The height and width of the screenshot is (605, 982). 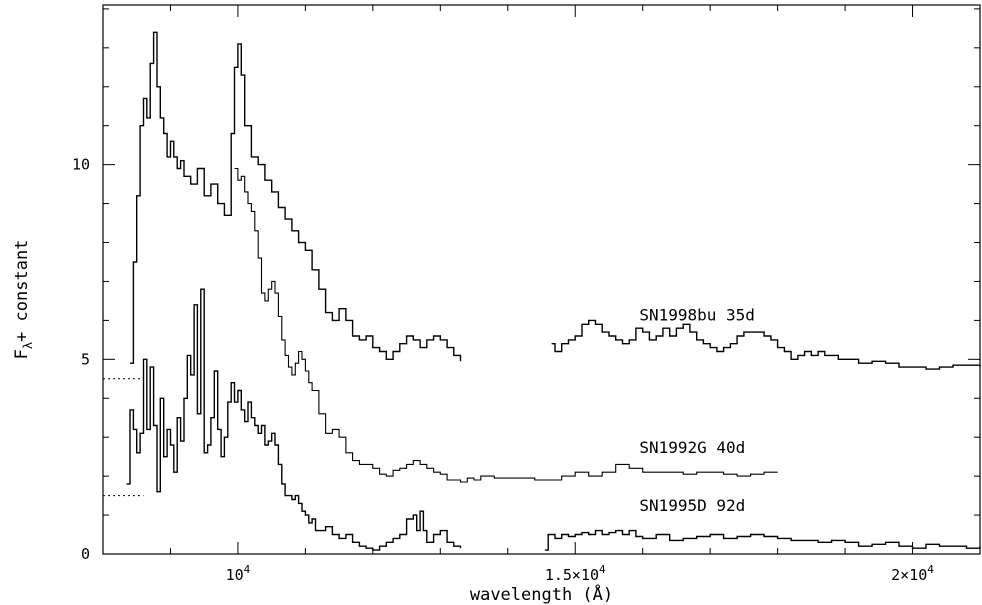 I want to click on y-axis-title: Fλ+ constant, so click(x=23, y=300).